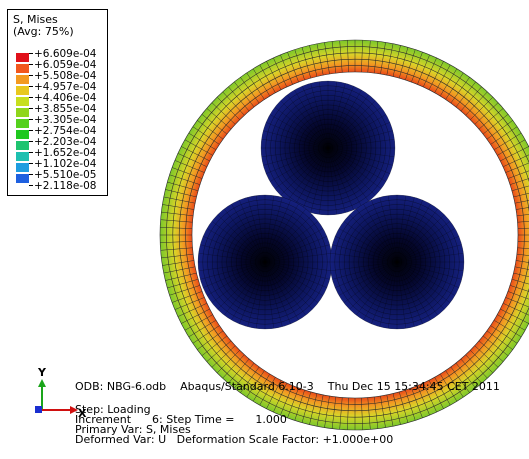 This screenshot has width=529, height=459. Describe the element at coordinates (82, 413) in the screenshot. I see `triad-x-label: X` at that location.